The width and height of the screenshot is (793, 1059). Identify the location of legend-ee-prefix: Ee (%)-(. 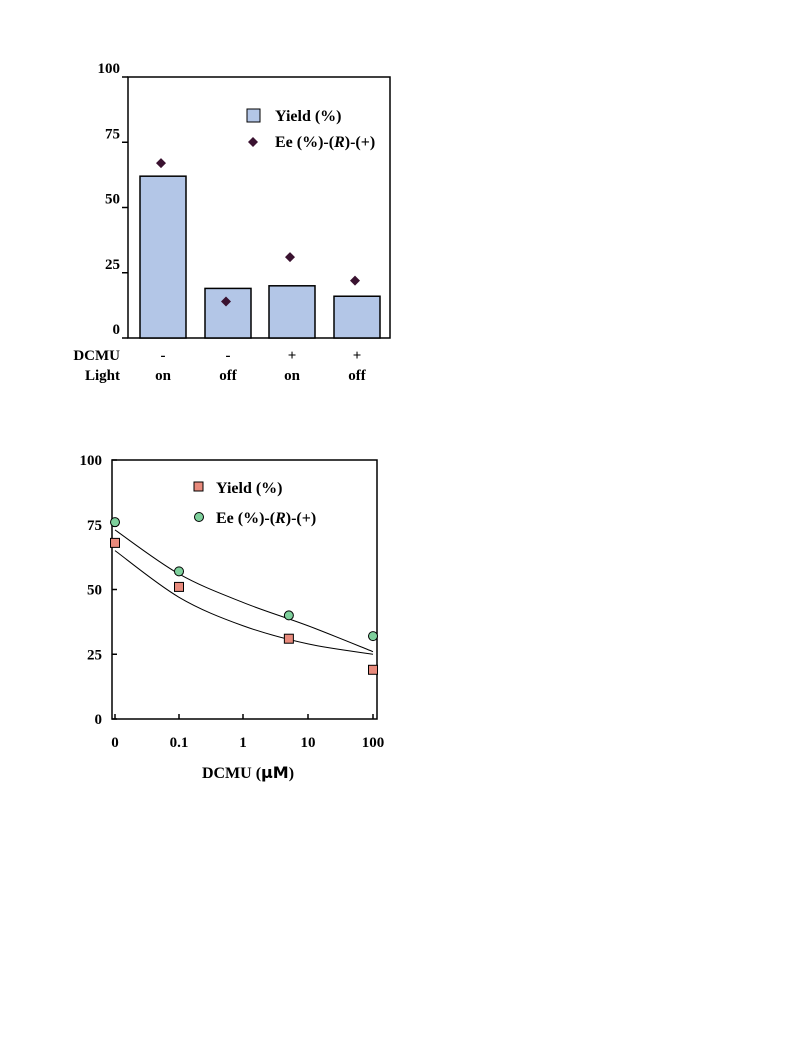
(304, 142).